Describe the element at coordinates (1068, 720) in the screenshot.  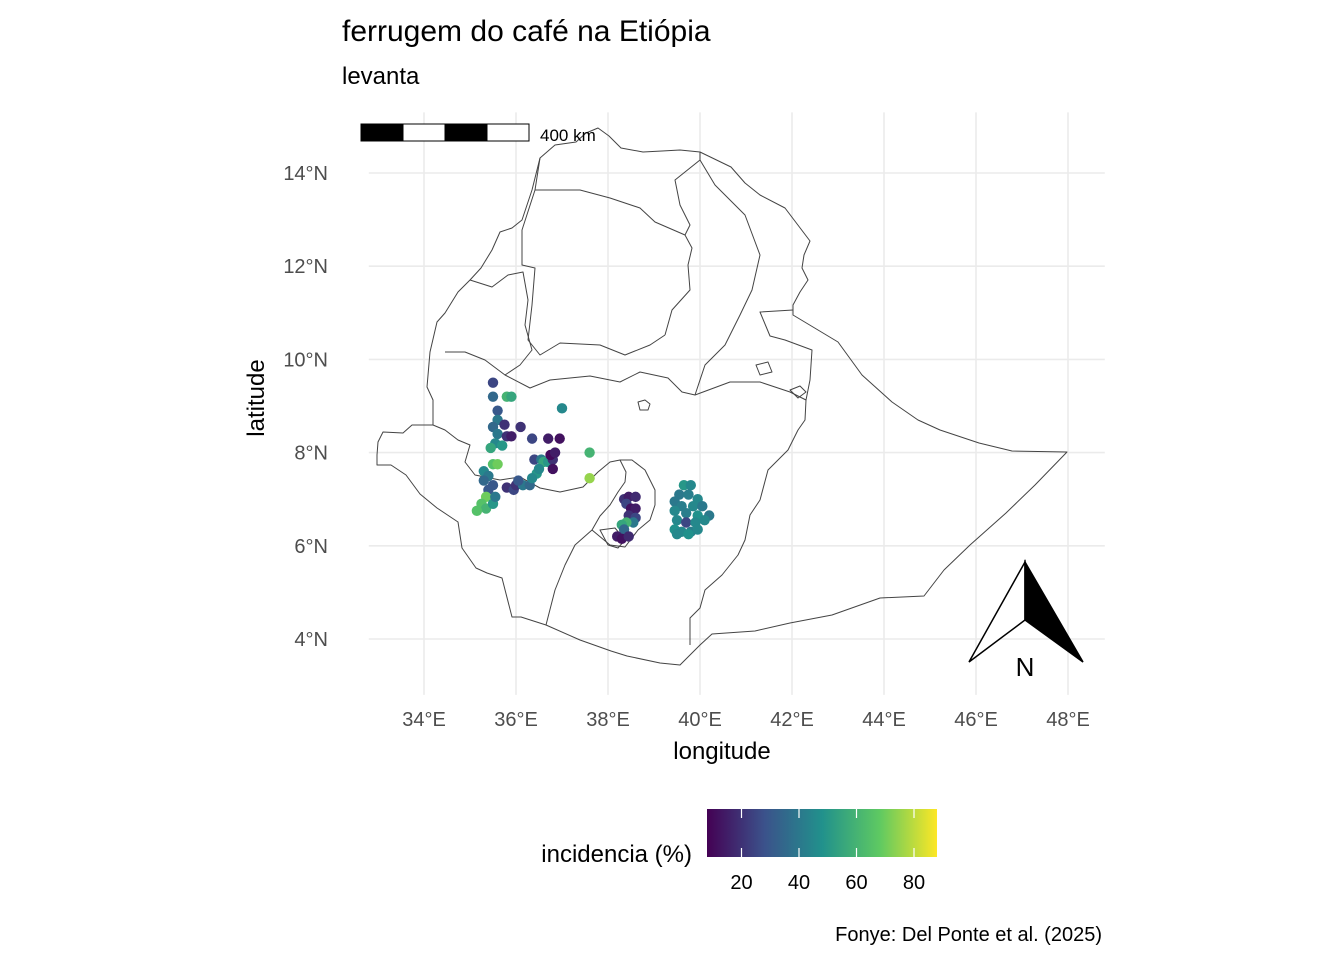
I see `x-tick-label: 48°E` at that location.